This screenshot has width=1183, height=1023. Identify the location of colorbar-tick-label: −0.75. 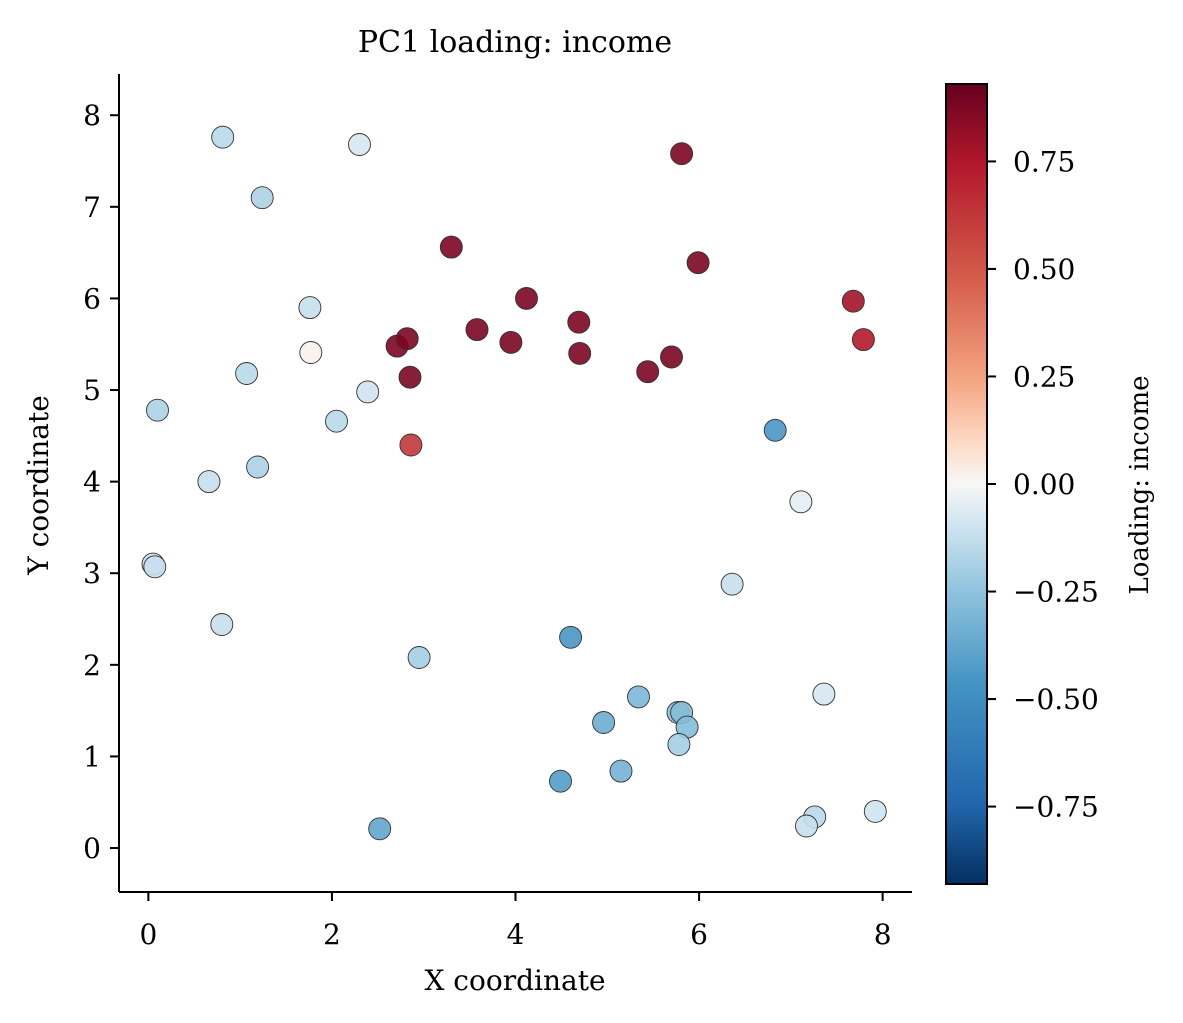
(1056, 807).